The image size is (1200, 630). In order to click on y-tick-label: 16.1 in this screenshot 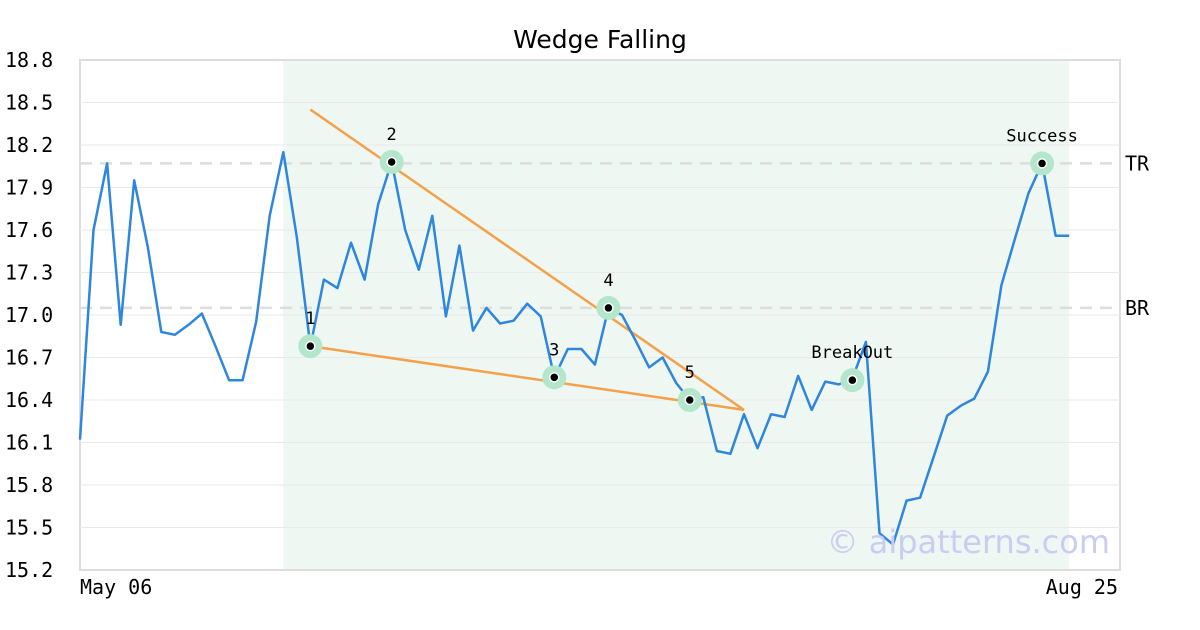, I will do `click(29, 443)`.